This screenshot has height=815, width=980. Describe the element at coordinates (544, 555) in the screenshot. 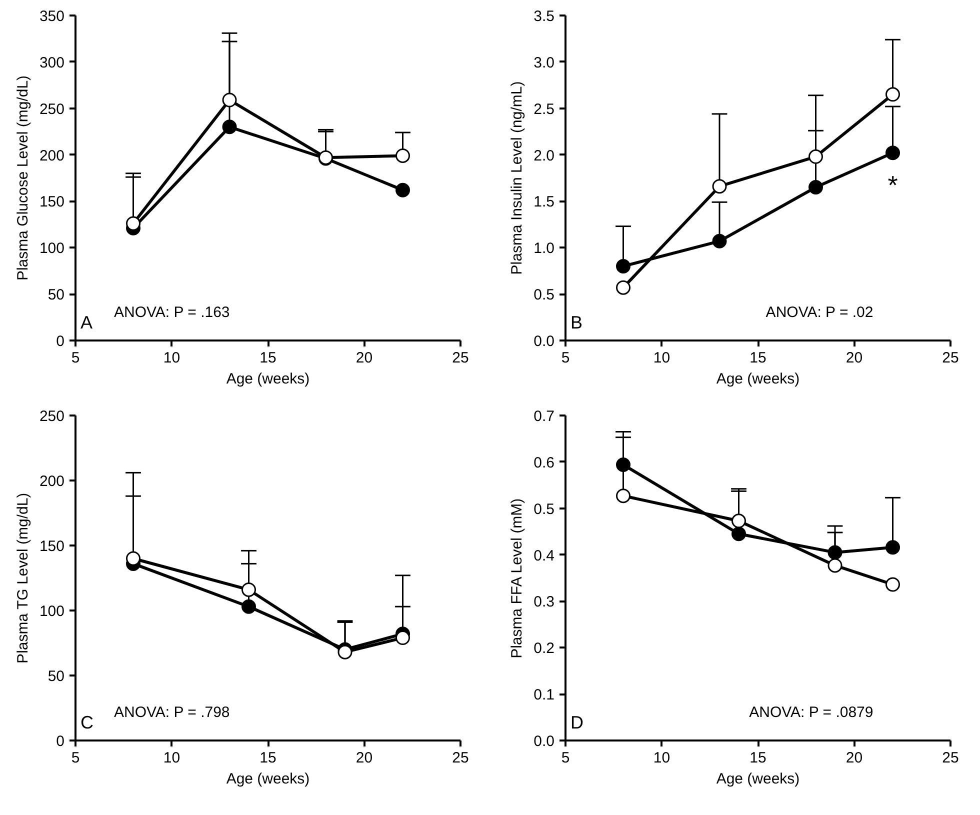

I see `y-tick-label: 0.4` at that location.